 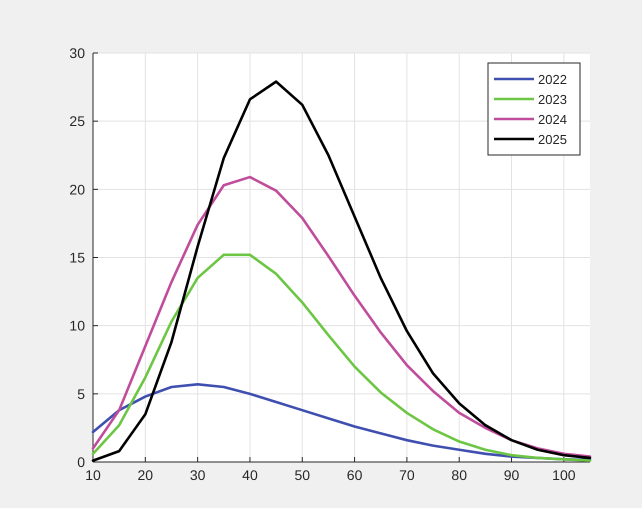 What do you see at coordinates (552, 79) in the screenshot?
I see `legend-label: 2022` at bounding box center [552, 79].